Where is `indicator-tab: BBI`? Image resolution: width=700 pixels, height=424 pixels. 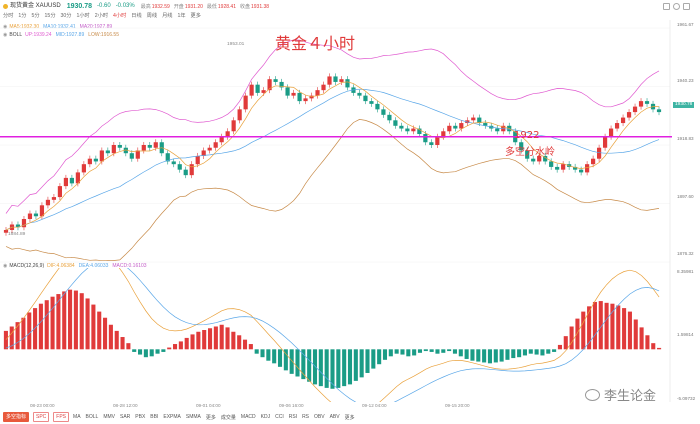 indicator-tab: BBI is located at coordinates (154, 417).